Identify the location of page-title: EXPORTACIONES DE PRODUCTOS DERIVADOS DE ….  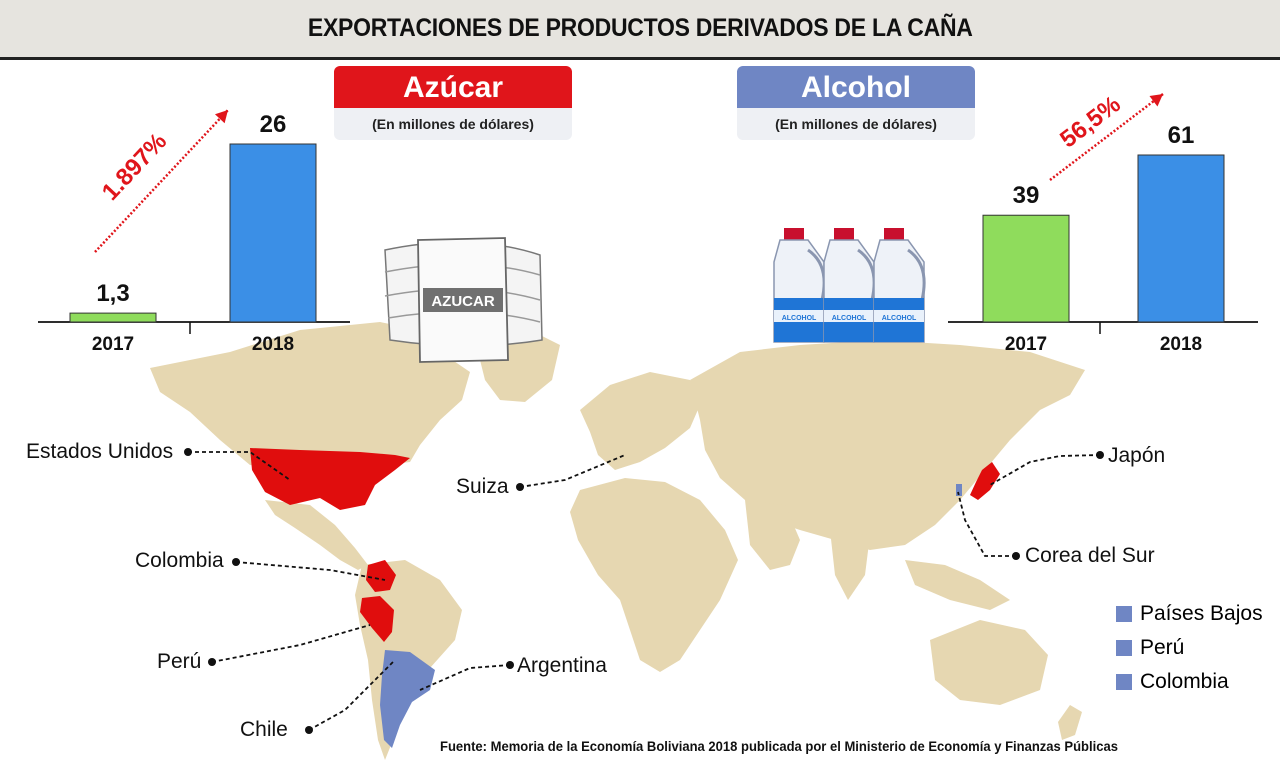
(640, 28).